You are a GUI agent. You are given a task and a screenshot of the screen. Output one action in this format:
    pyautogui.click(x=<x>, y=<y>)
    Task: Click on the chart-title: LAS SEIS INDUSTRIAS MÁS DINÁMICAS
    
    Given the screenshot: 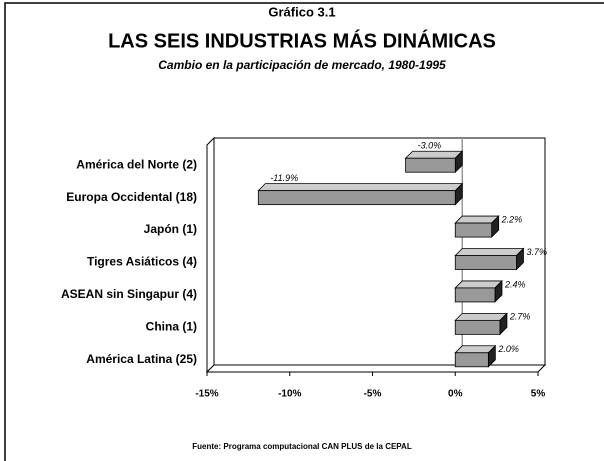 What is the action you would take?
    pyautogui.click(x=302, y=40)
    